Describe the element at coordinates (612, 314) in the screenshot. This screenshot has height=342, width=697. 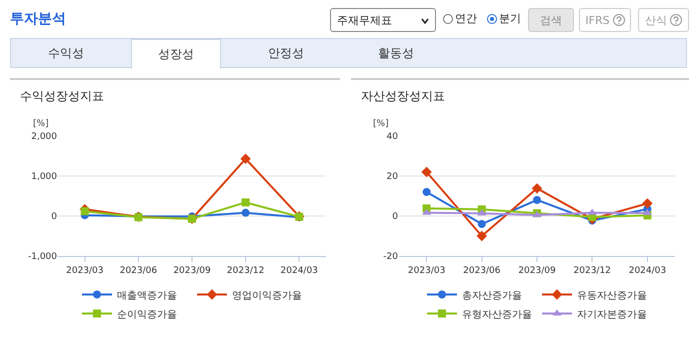
I see `legend-label: 자기자본증가율` at that location.